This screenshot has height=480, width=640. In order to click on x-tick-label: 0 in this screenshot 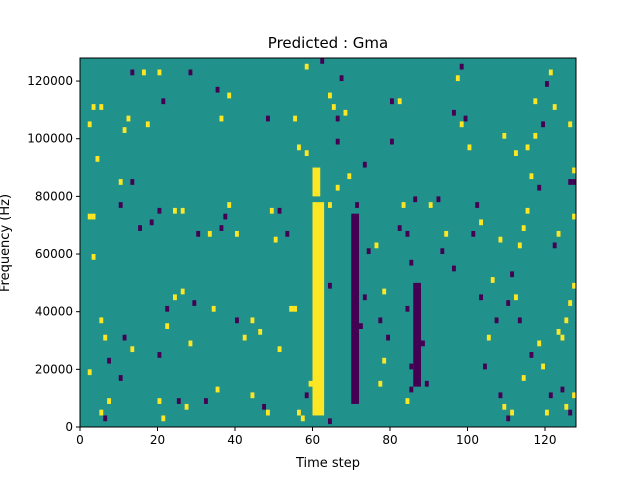, I will do `click(80, 440)`.